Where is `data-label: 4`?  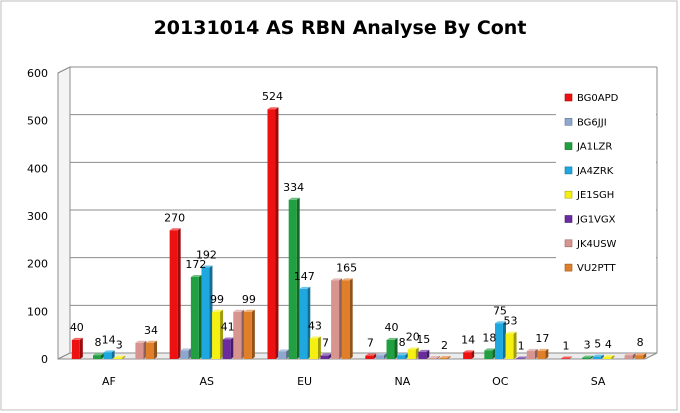
data-label: 4 is located at coordinates (608, 344).